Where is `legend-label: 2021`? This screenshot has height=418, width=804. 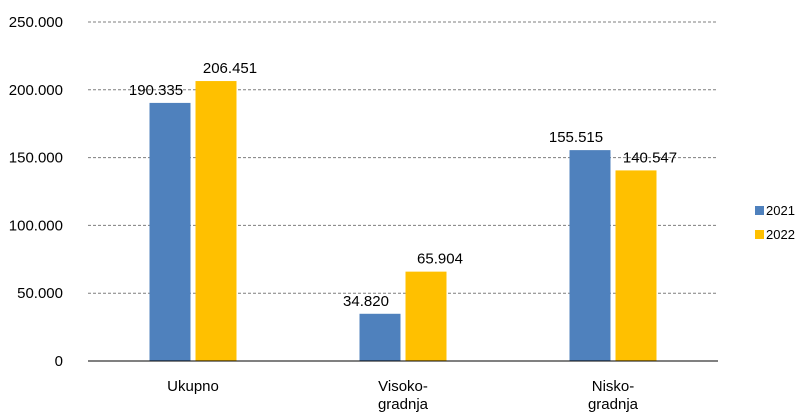
legend-label: 2021 is located at coordinates (780, 210).